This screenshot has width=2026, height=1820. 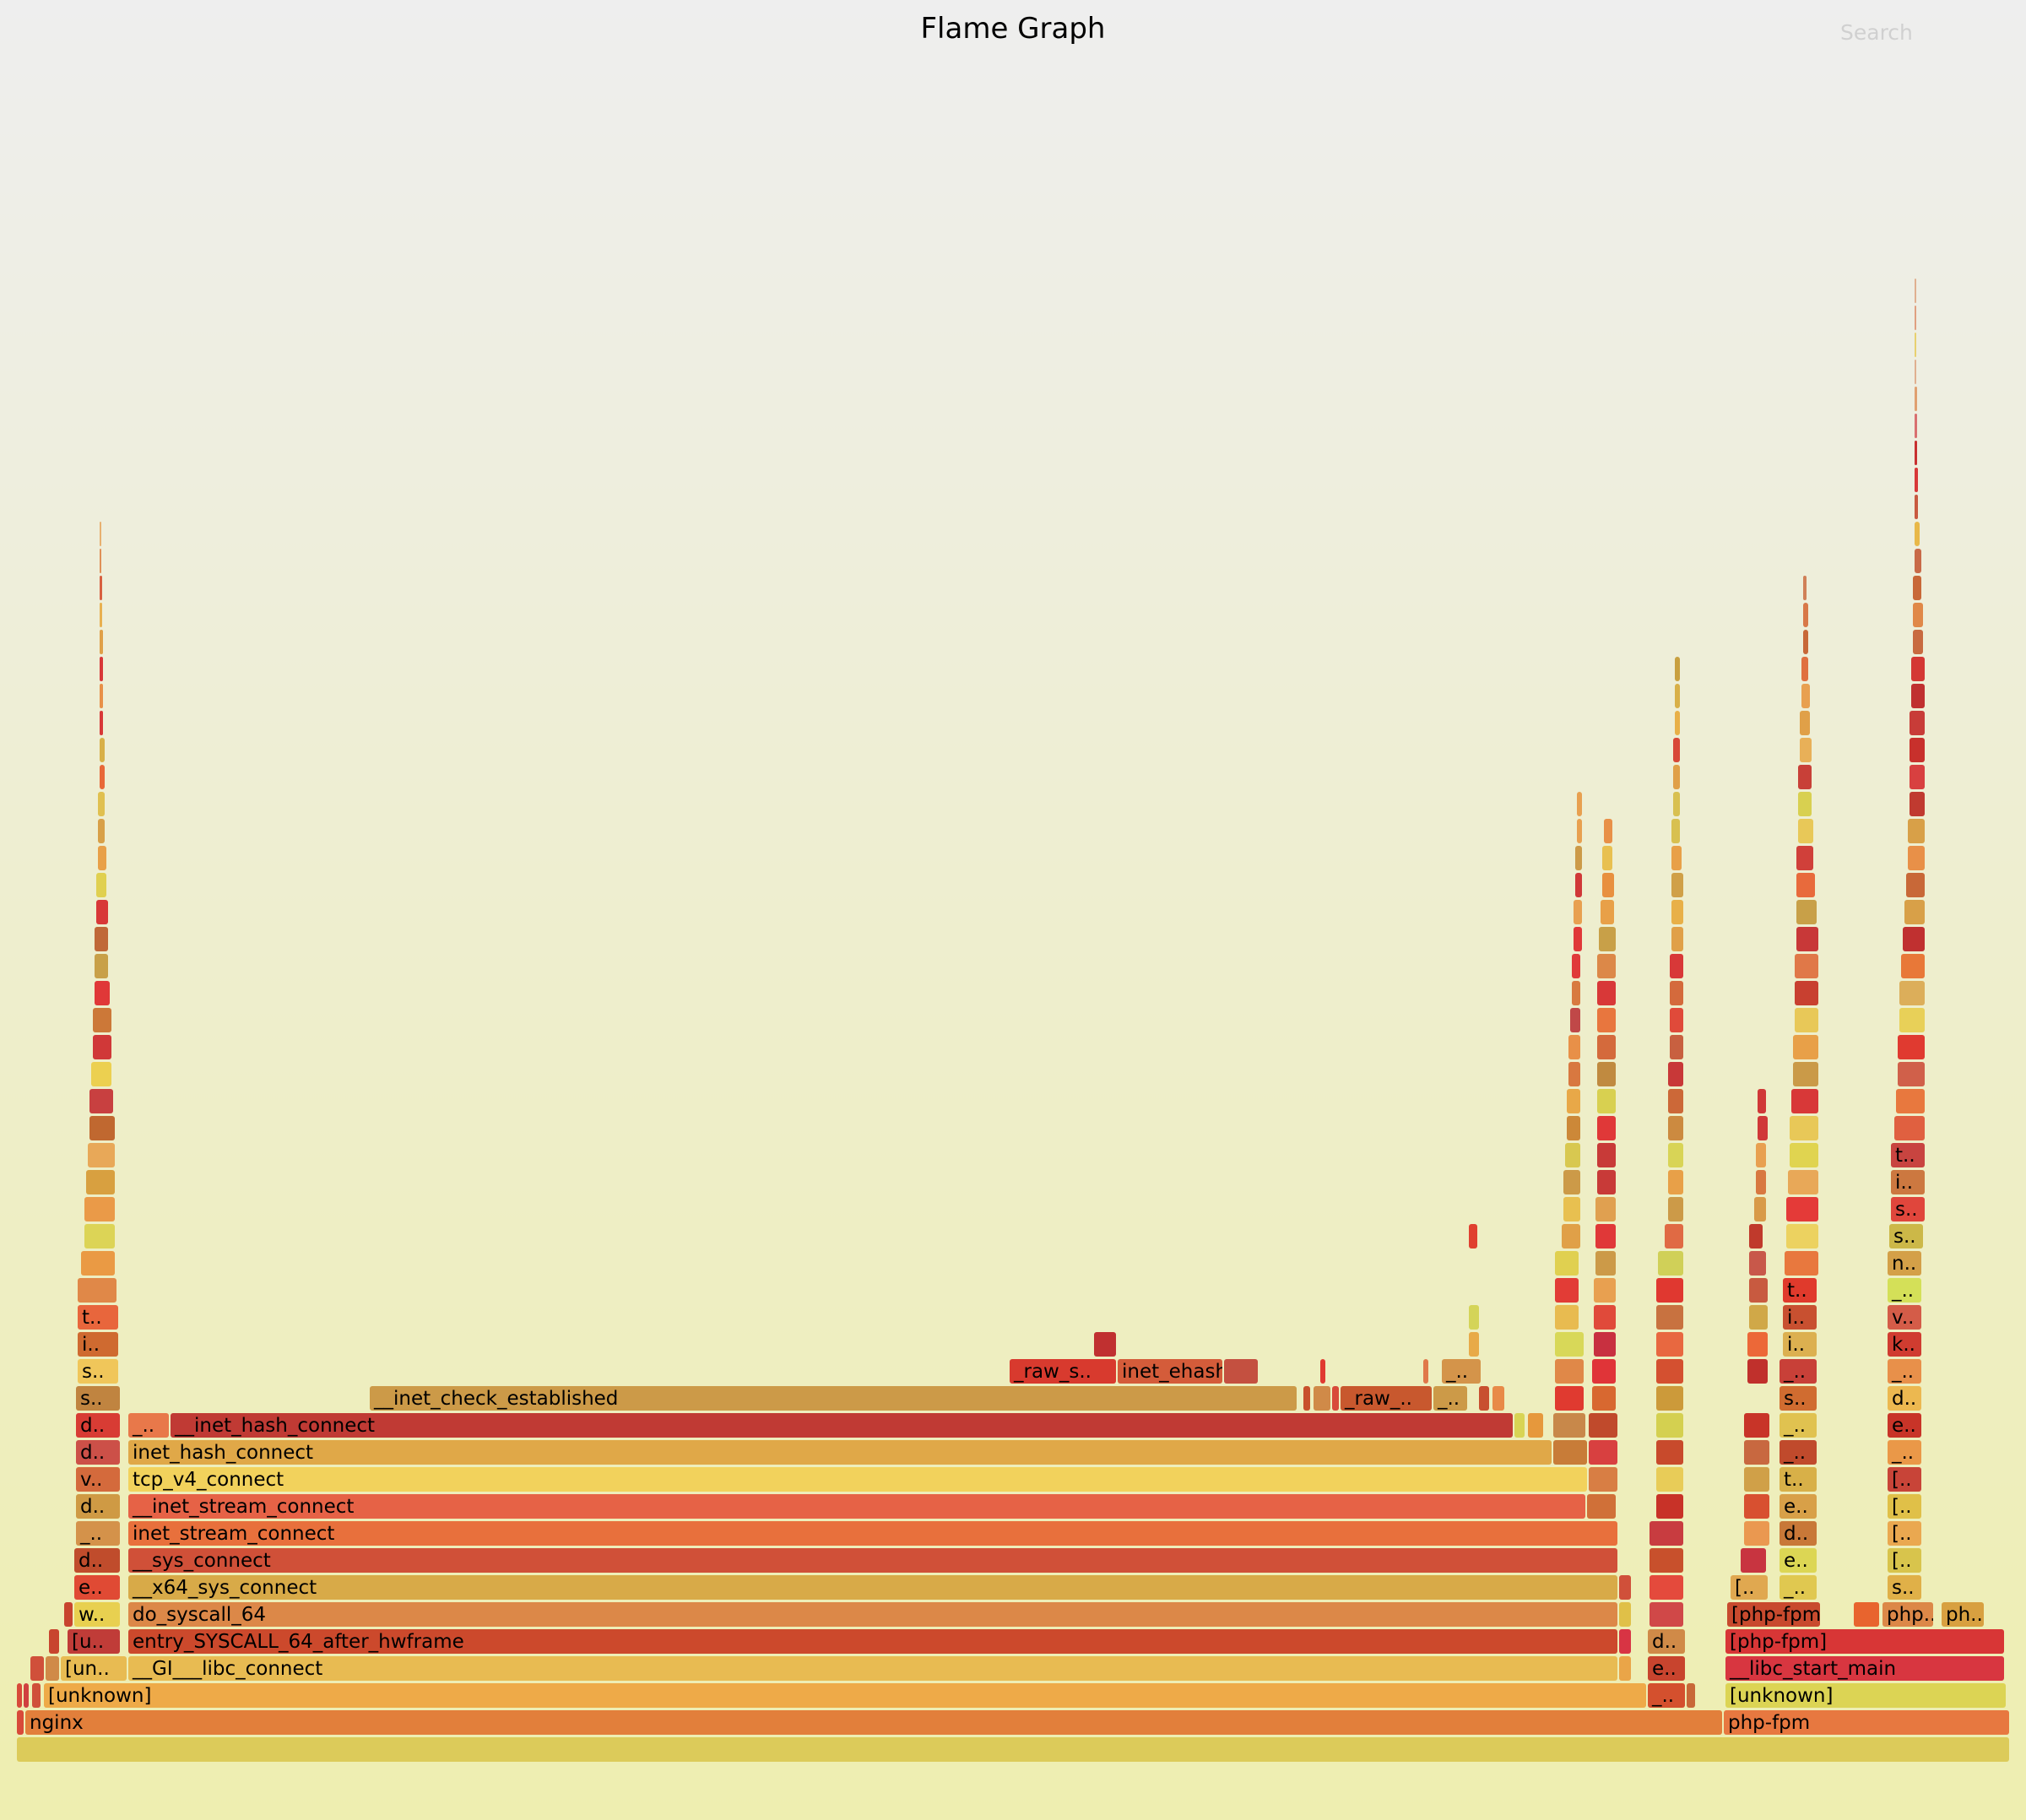 What do you see at coordinates (845, 1695) in the screenshot?
I see `flame-frame: [unknown]` at bounding box center [845, 1695].